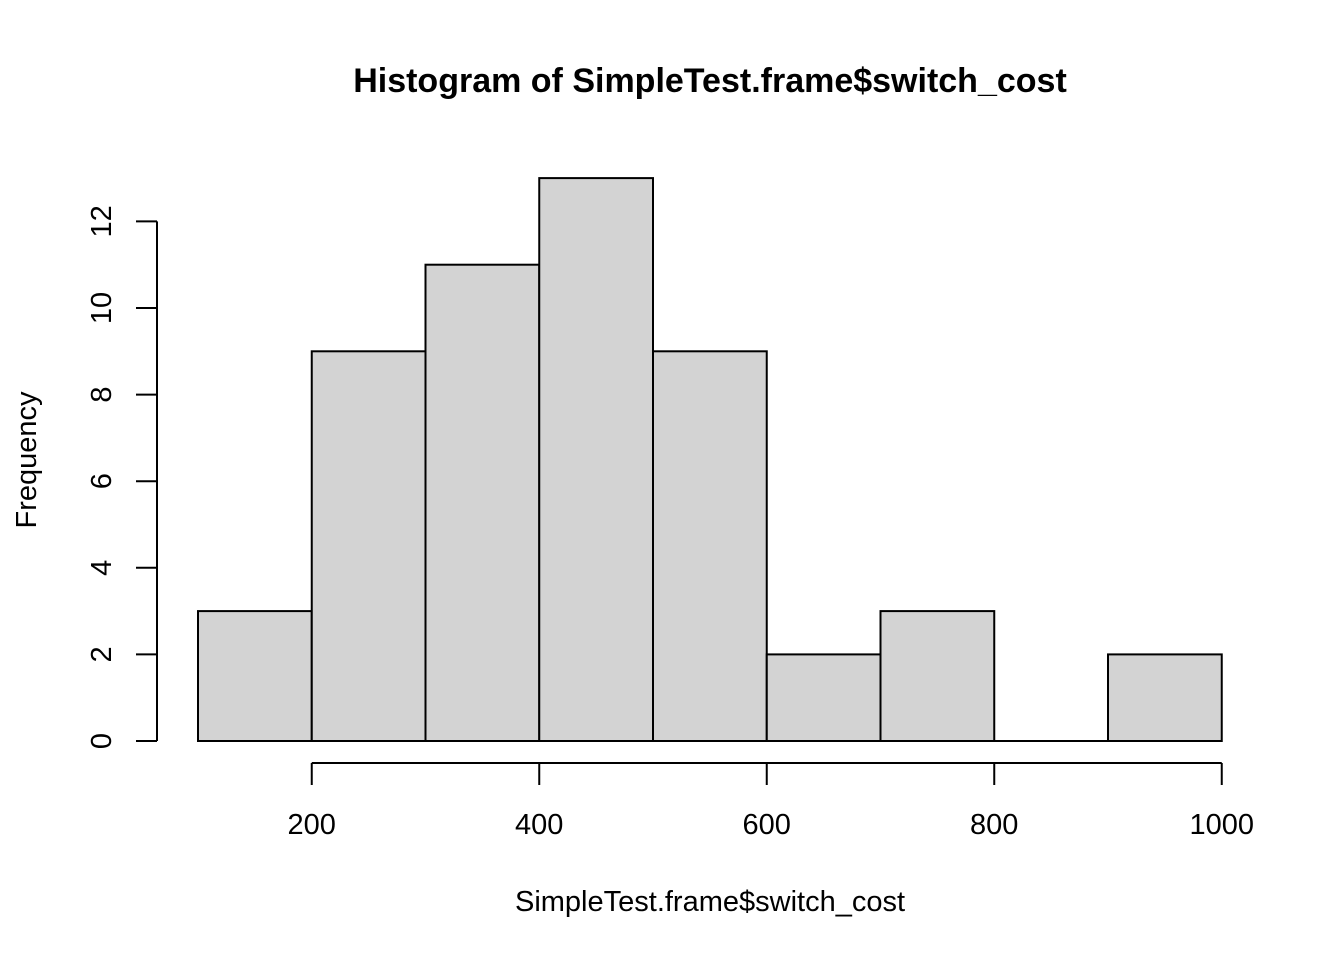 This screenshot has height=960, width=1344. Describe the element at coordinates (122, 477) in the screenshot. I see `y-axis: 0 2 4 6 8 10 12` at that location.